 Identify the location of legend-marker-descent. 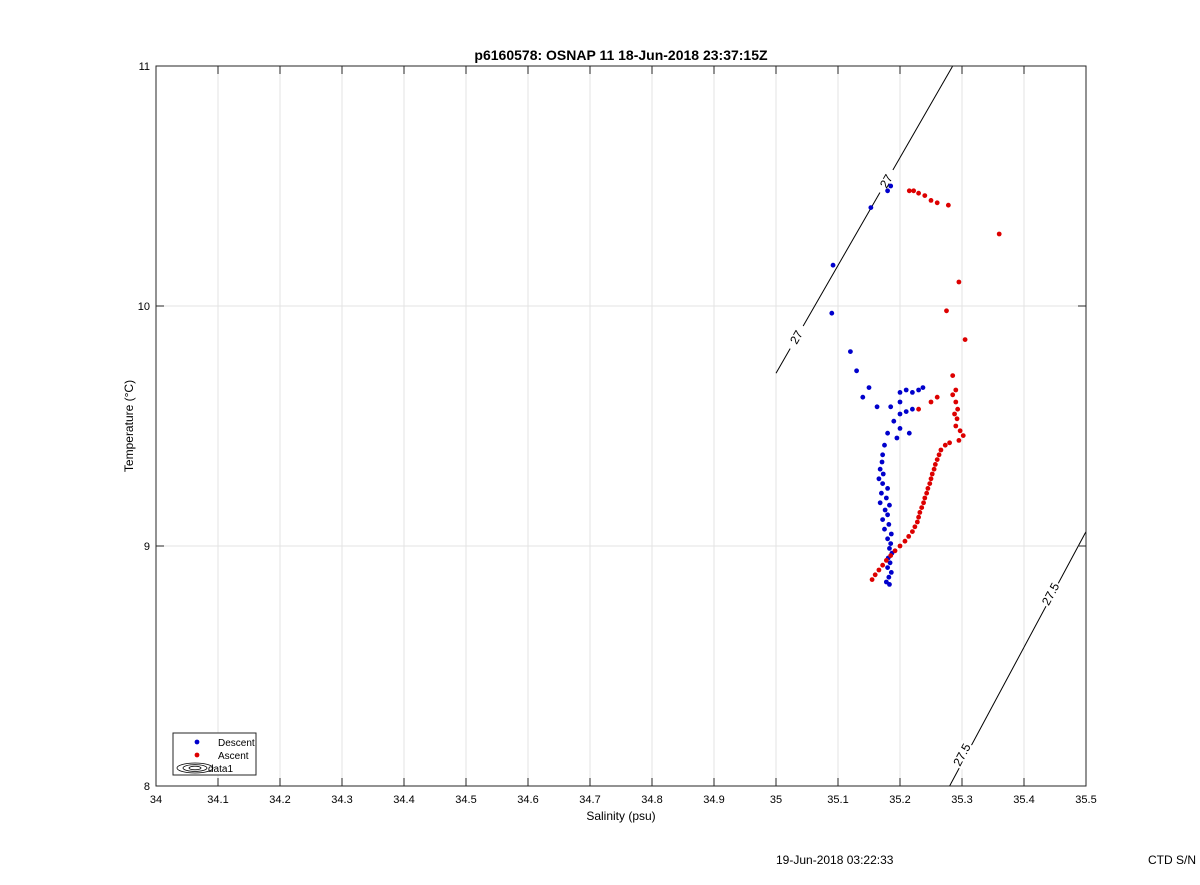
(197, 742).